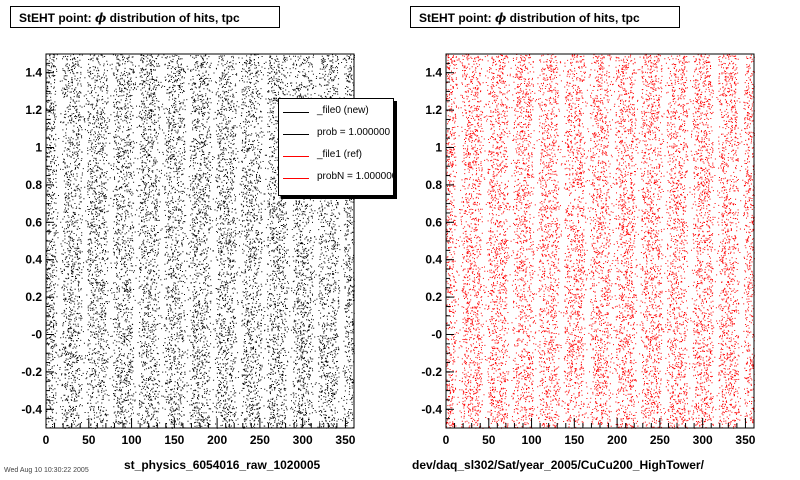 The image size is (800, 480). I want to click on right-xtick-label: 200, so click(617, 440).